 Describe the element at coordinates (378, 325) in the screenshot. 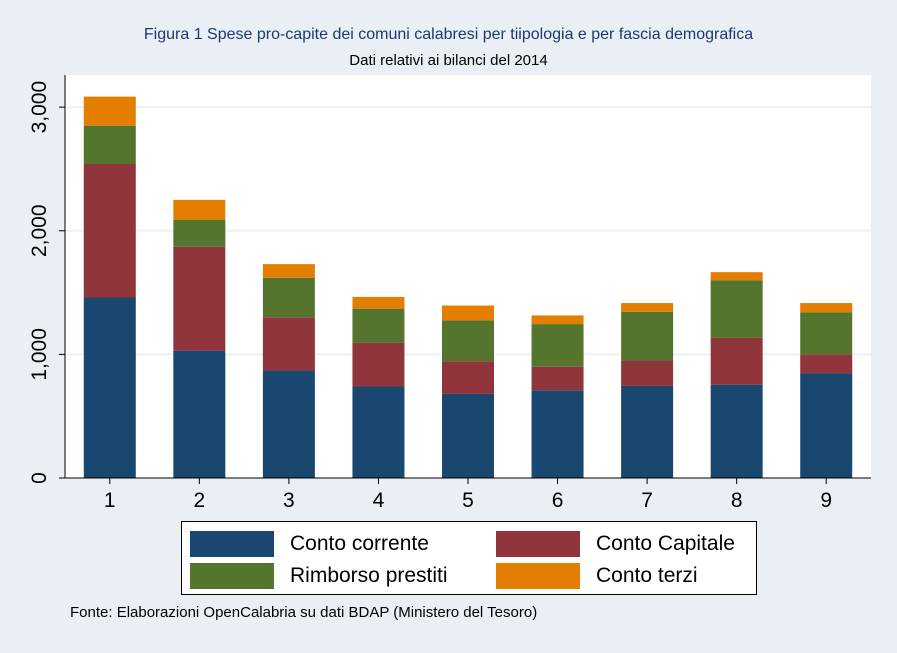

I see `bar-4-rimborso-prestiti` at that location.